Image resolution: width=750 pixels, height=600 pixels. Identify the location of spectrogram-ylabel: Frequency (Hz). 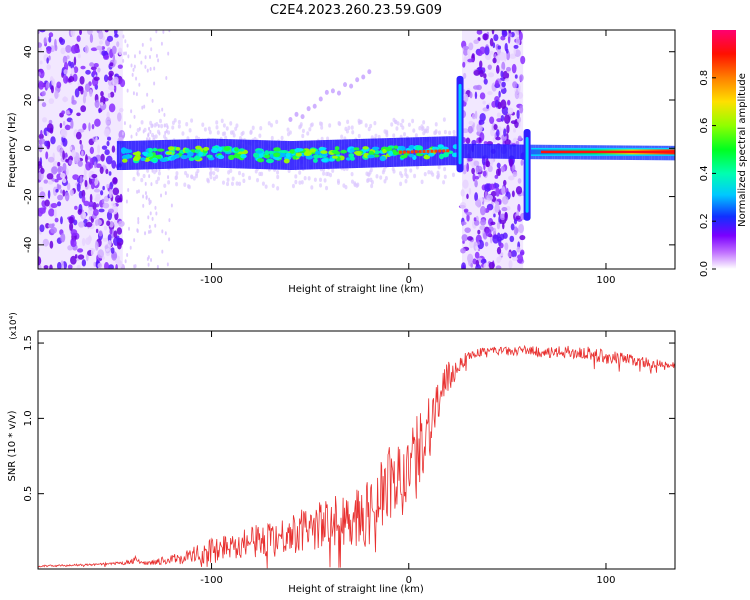
(12, 150).